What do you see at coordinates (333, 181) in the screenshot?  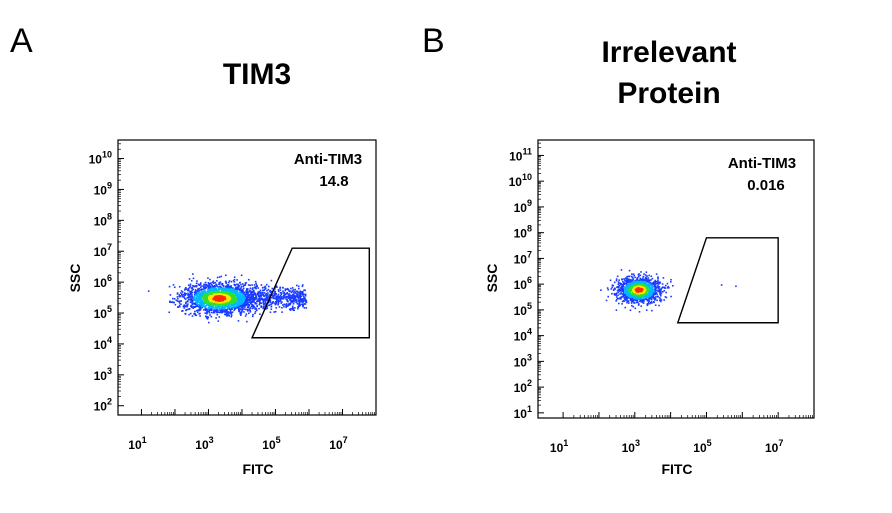 I see `panel-a-gate-value: 14.8` at bounding box center [333, 181].